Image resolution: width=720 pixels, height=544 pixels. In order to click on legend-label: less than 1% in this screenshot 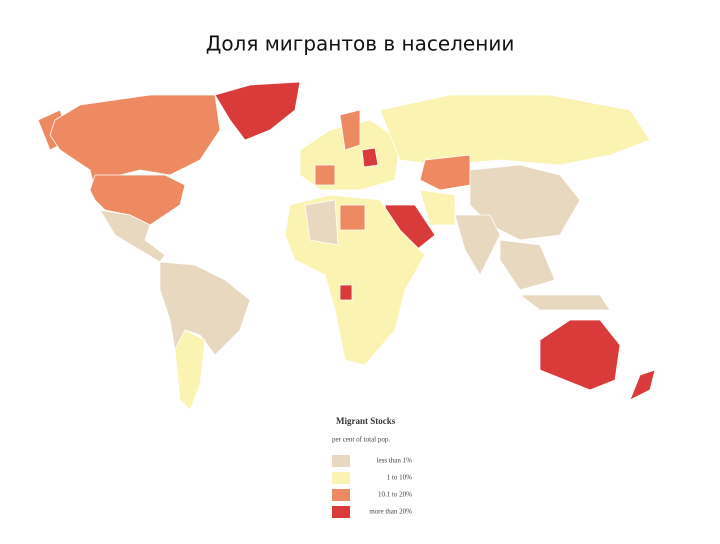, I will do `click(395, 461)`.